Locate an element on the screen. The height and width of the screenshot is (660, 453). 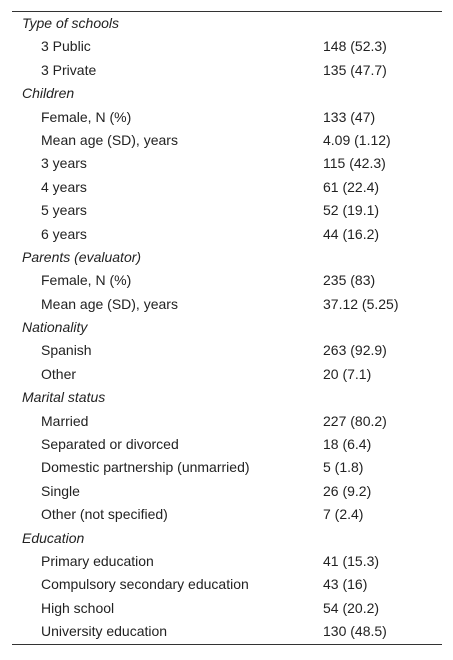
section-header: Children is located at coordinates (48, 93).